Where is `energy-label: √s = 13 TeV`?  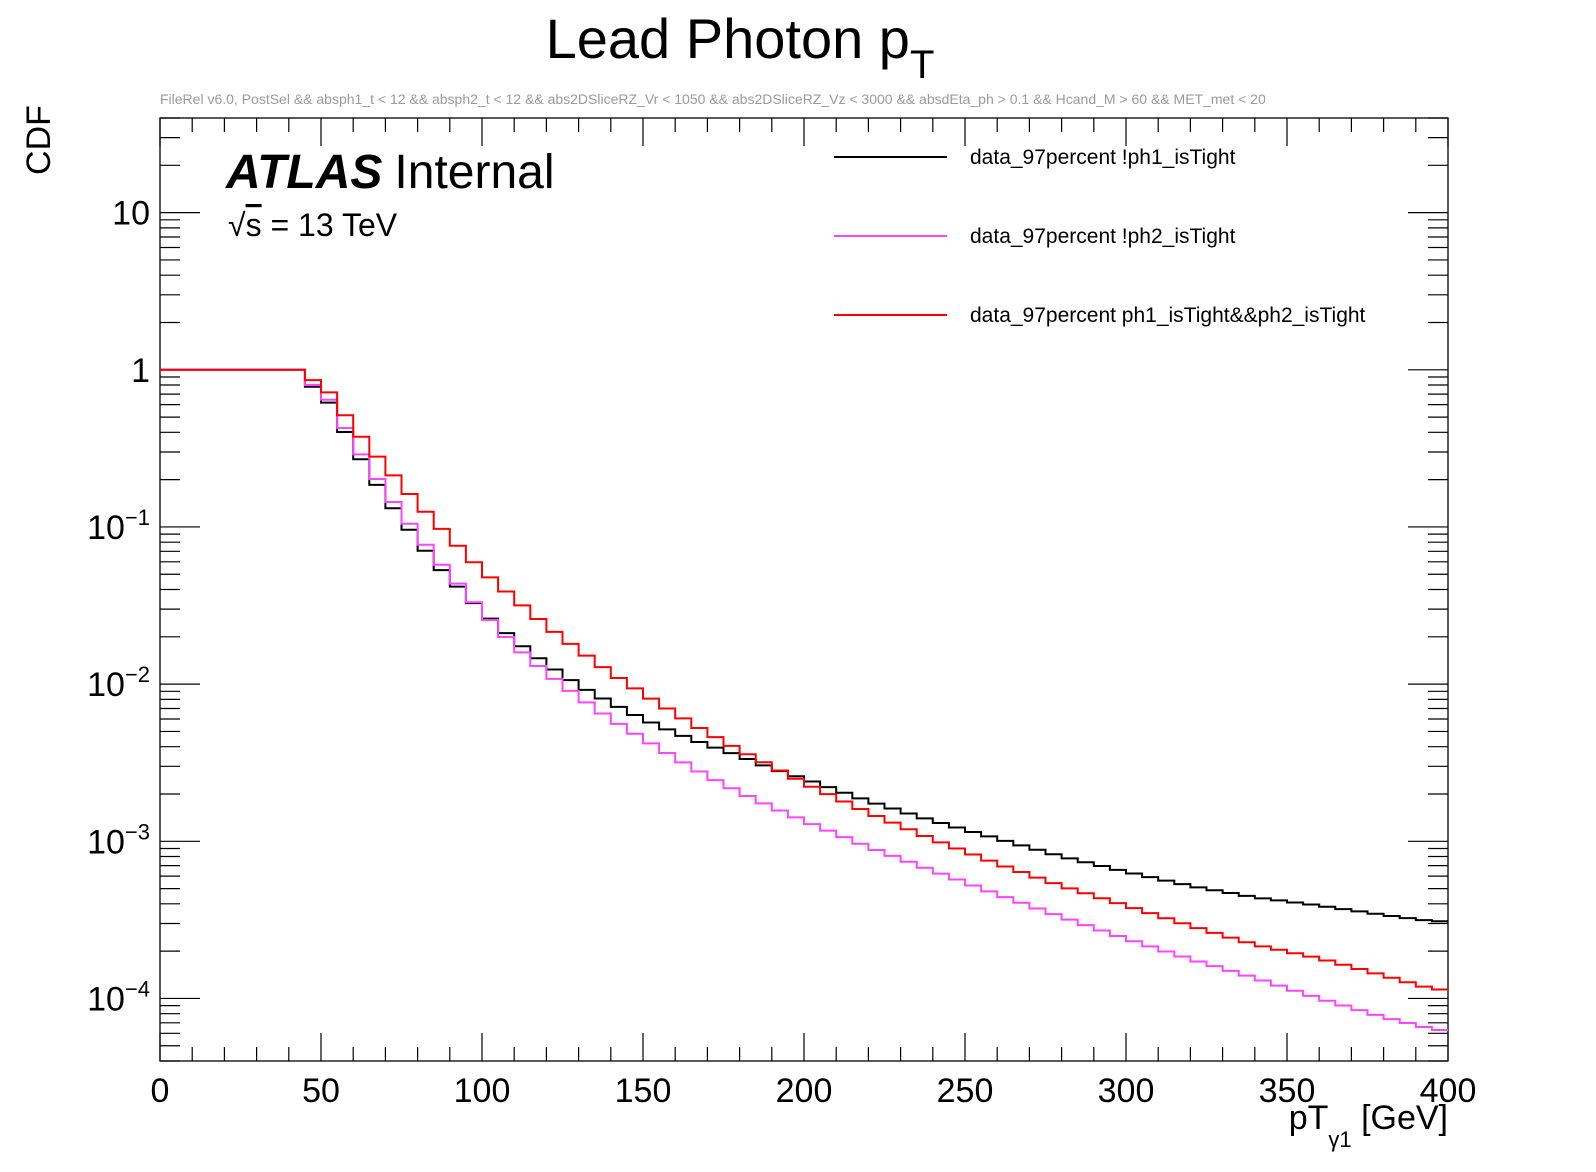
energy-label: √s = 13 TeV is located at coordinates (313, 225).